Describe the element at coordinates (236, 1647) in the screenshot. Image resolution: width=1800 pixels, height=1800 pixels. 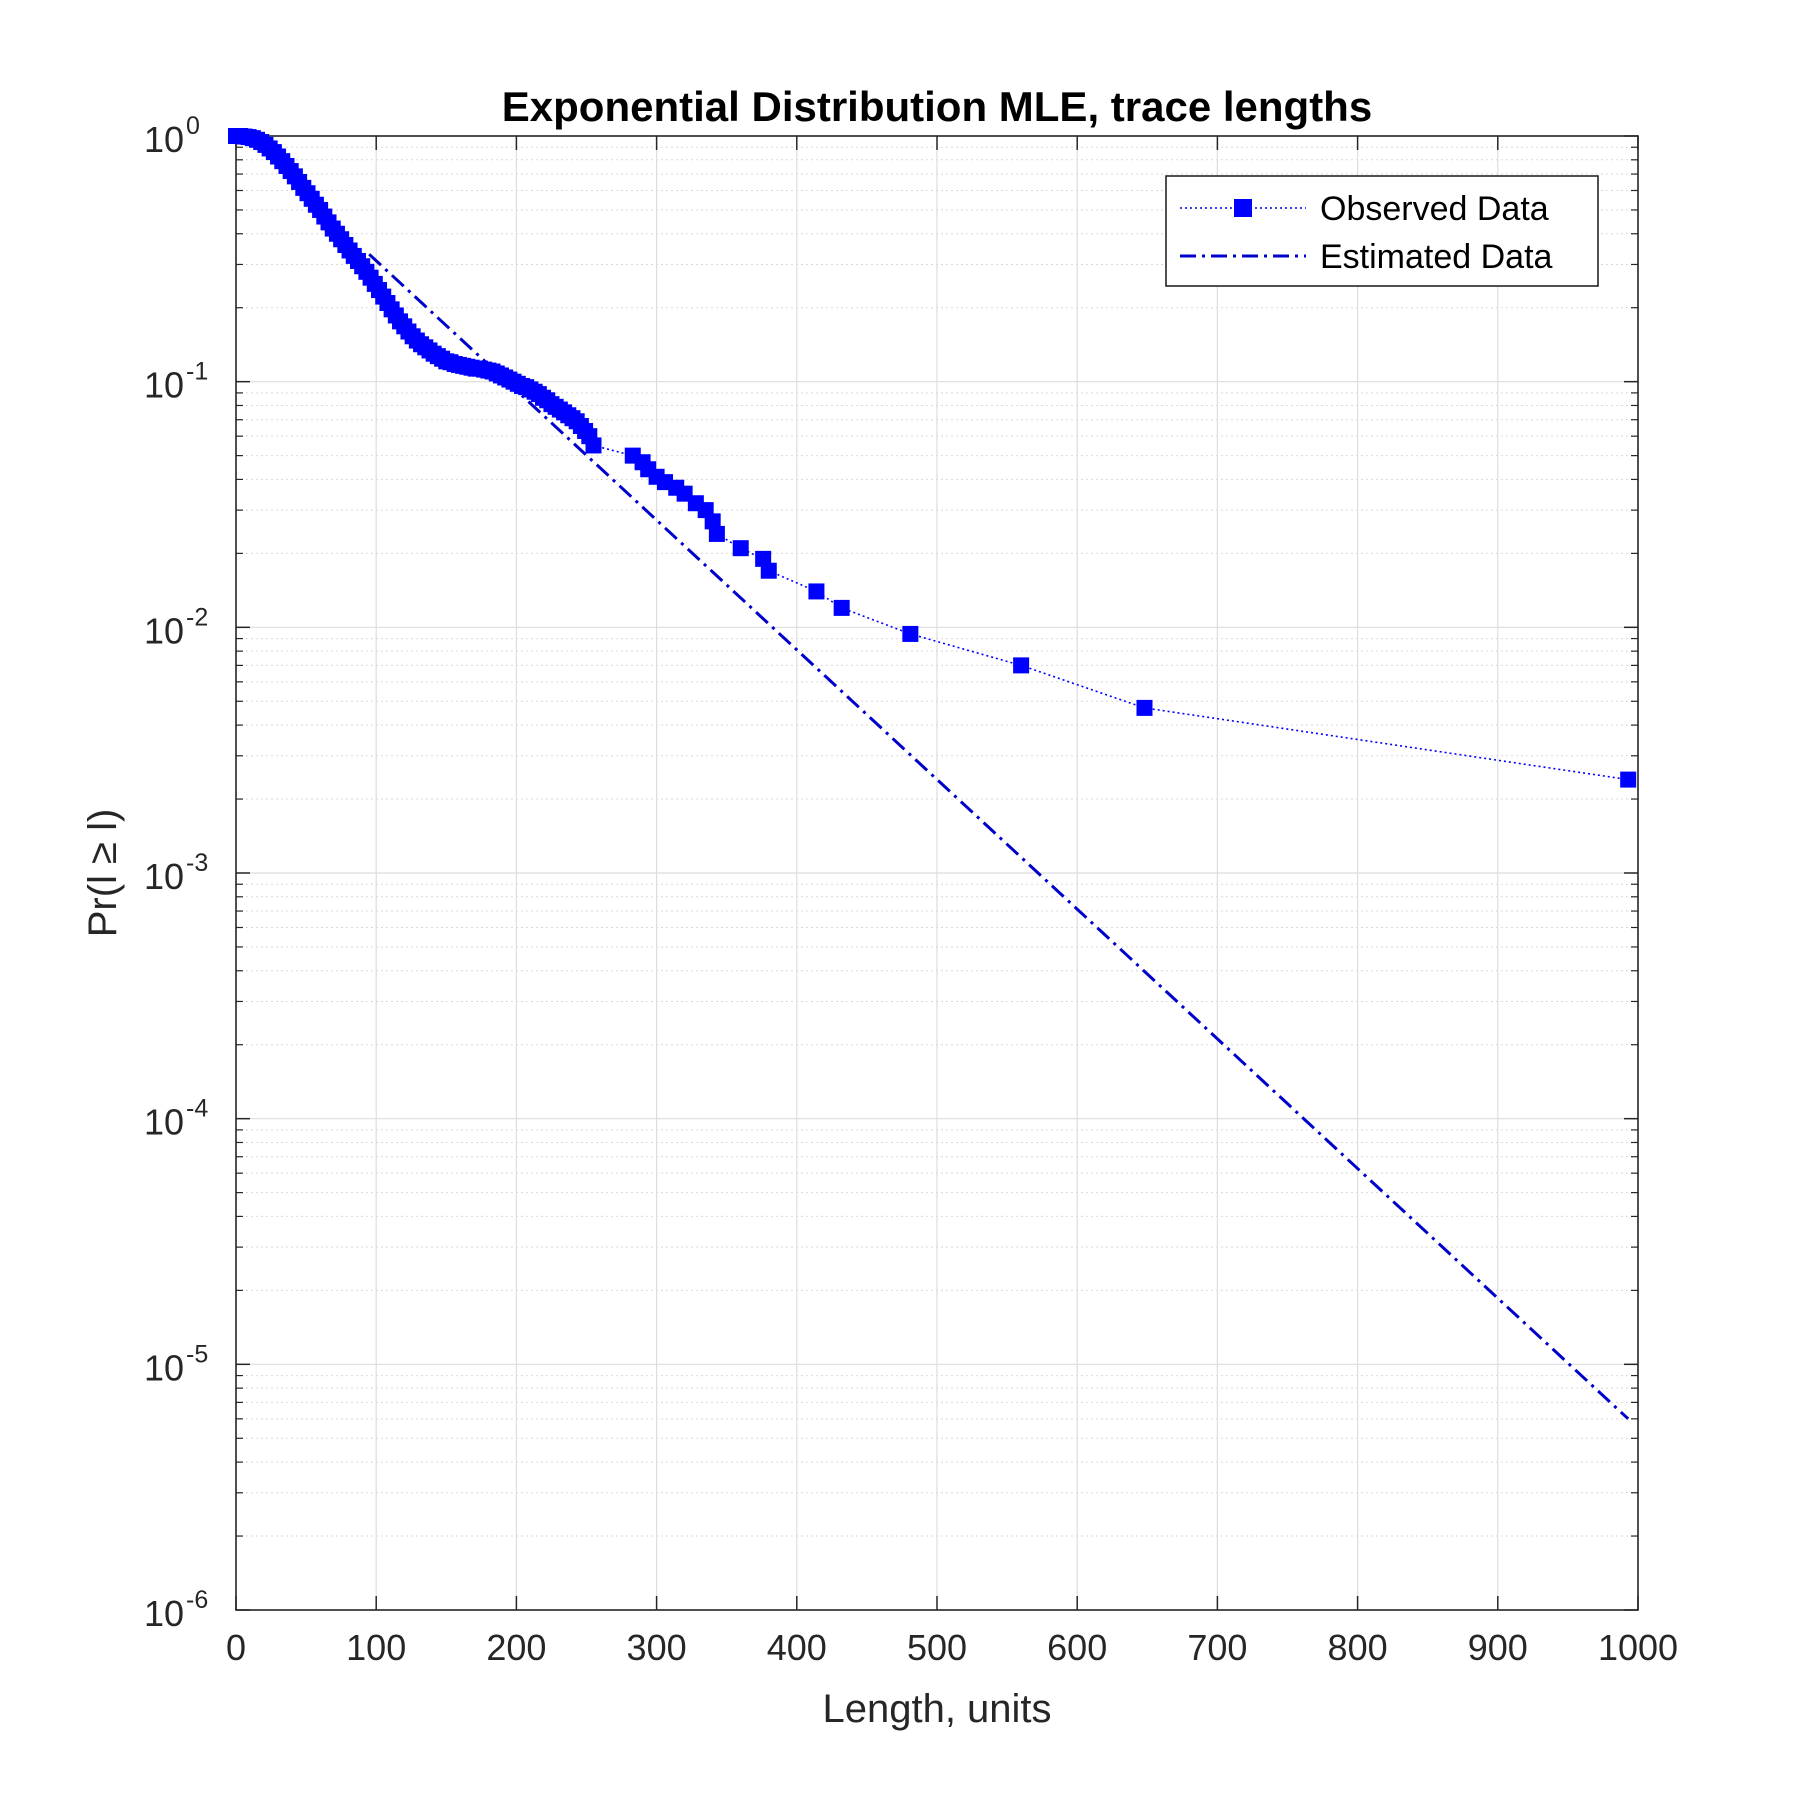
I see `x-tick-label: 0` at that location.